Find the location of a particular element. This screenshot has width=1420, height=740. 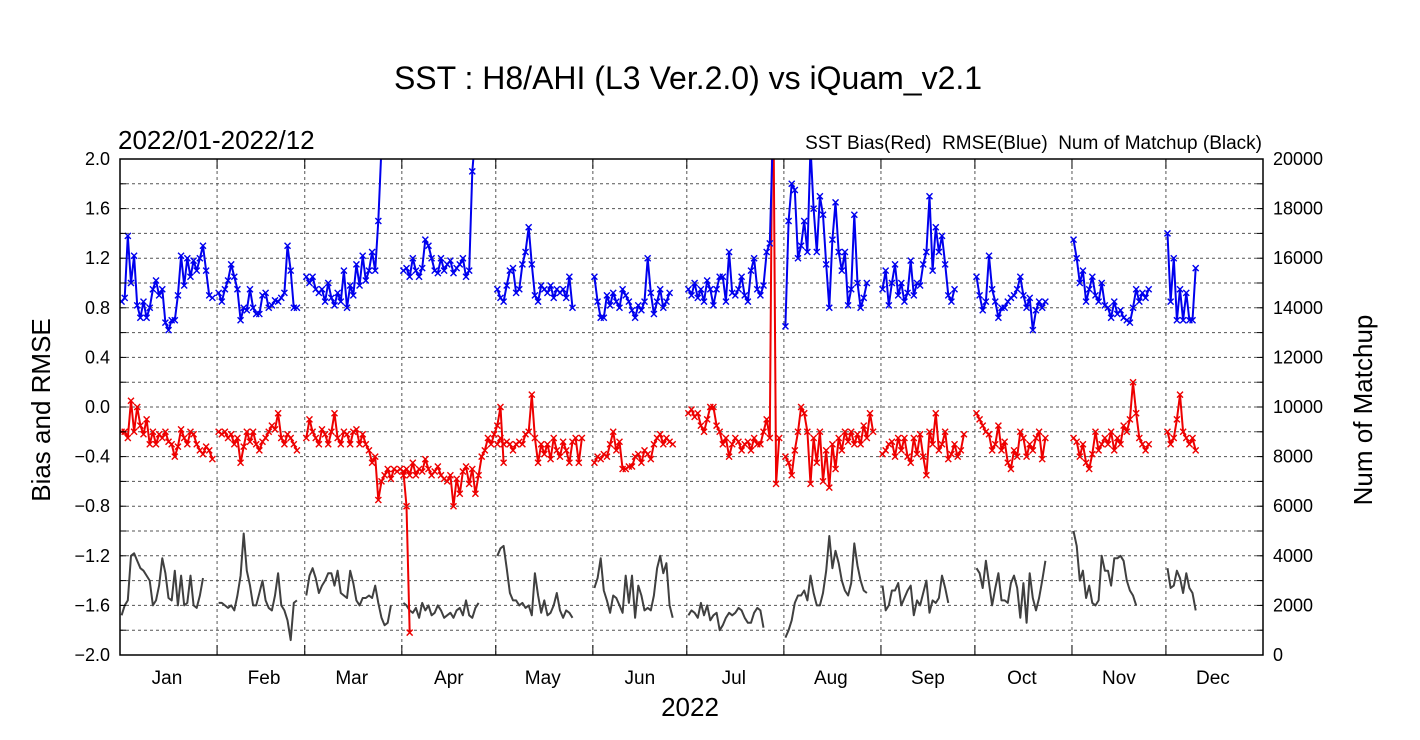

y-axis-label-right: Num of Matchup is located at coordinates (1363, 410).